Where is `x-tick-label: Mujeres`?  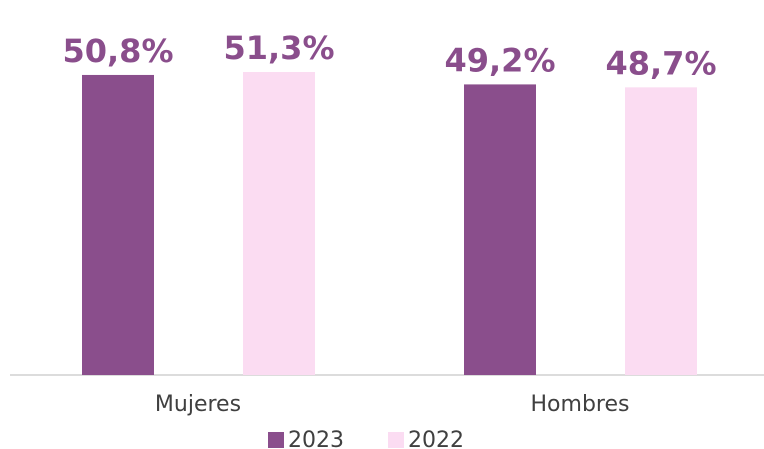
x-tick-label: Mujeres is located at coordinates (198, 404).